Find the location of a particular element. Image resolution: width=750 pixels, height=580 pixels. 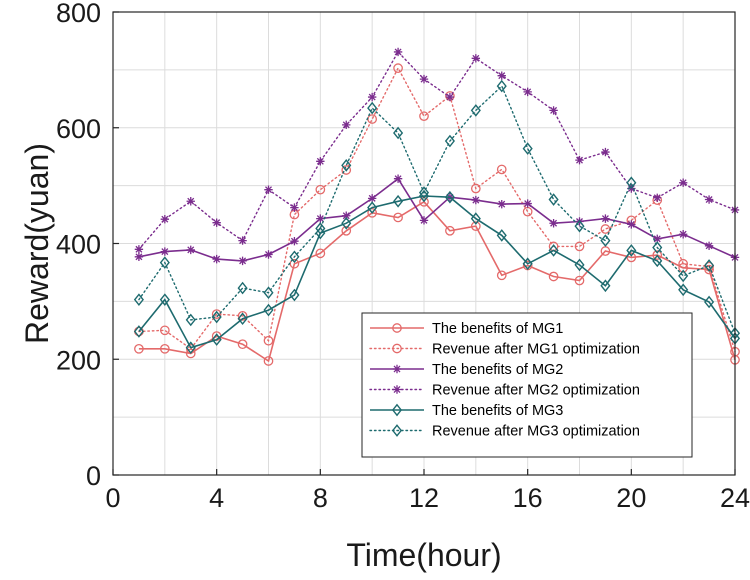

x-tick-label: 0 is located at coordinates (112, 498).